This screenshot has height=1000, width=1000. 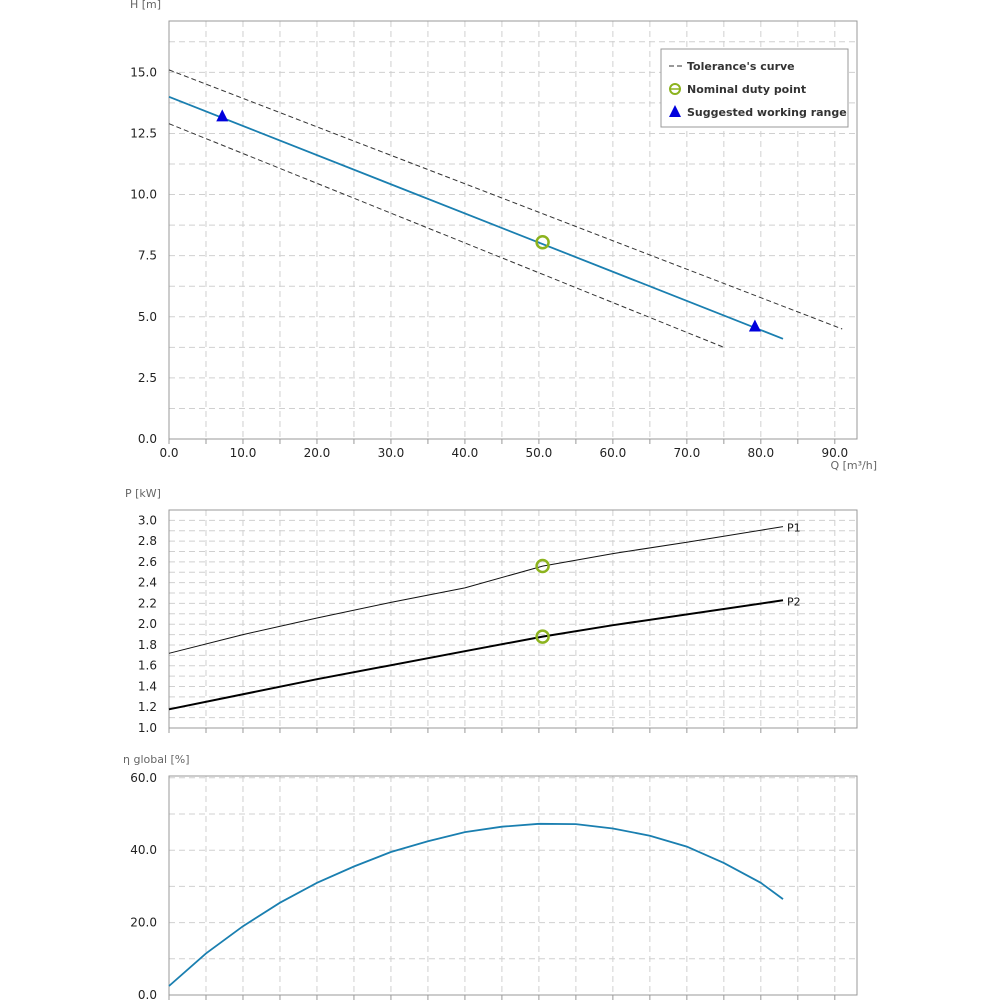 What do you see at coordinates (760, 453) in the screenshot?
I see `x-tick-label: 80.0` at bounding box center [760, 453].